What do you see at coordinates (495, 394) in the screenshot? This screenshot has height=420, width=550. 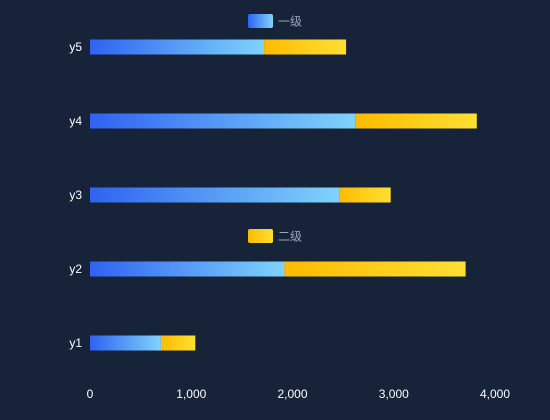 I see `x-tick-label: 4,000` at bounding box center [495, 394].